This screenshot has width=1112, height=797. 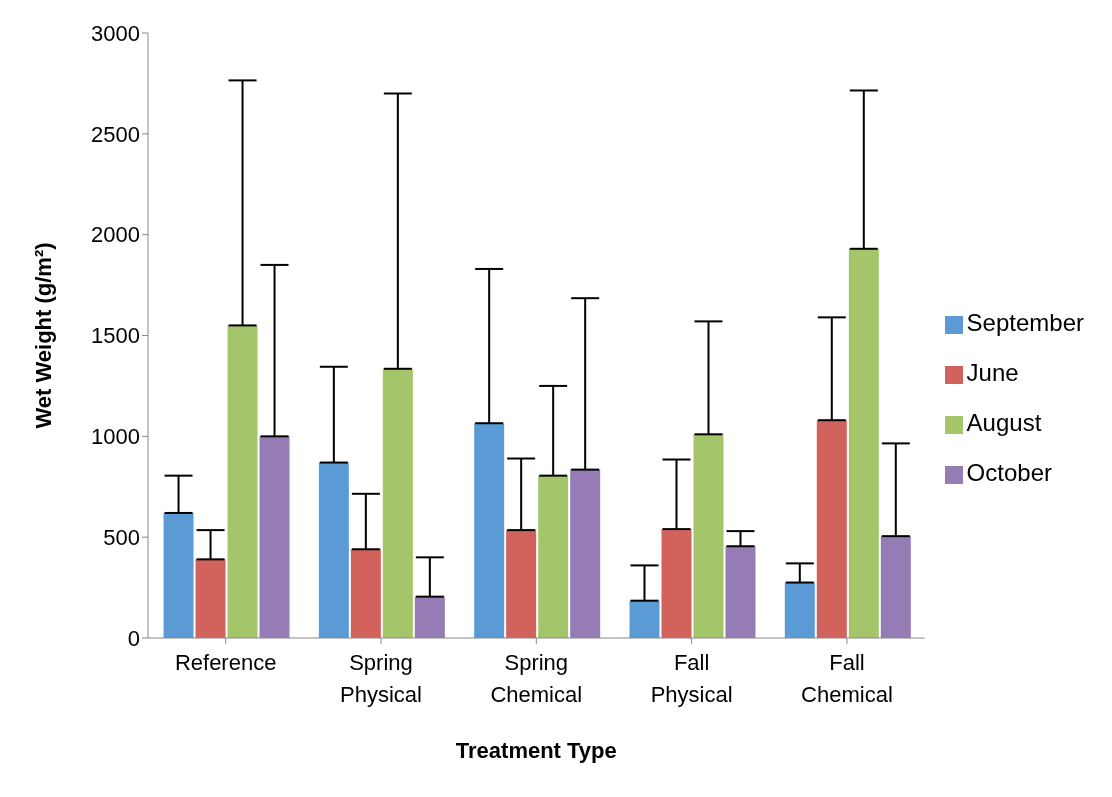 What do you see at coordinates (115, 336) in the screenshot?
I see `y-tick-label: 1500` at bounding box center [115, 336].